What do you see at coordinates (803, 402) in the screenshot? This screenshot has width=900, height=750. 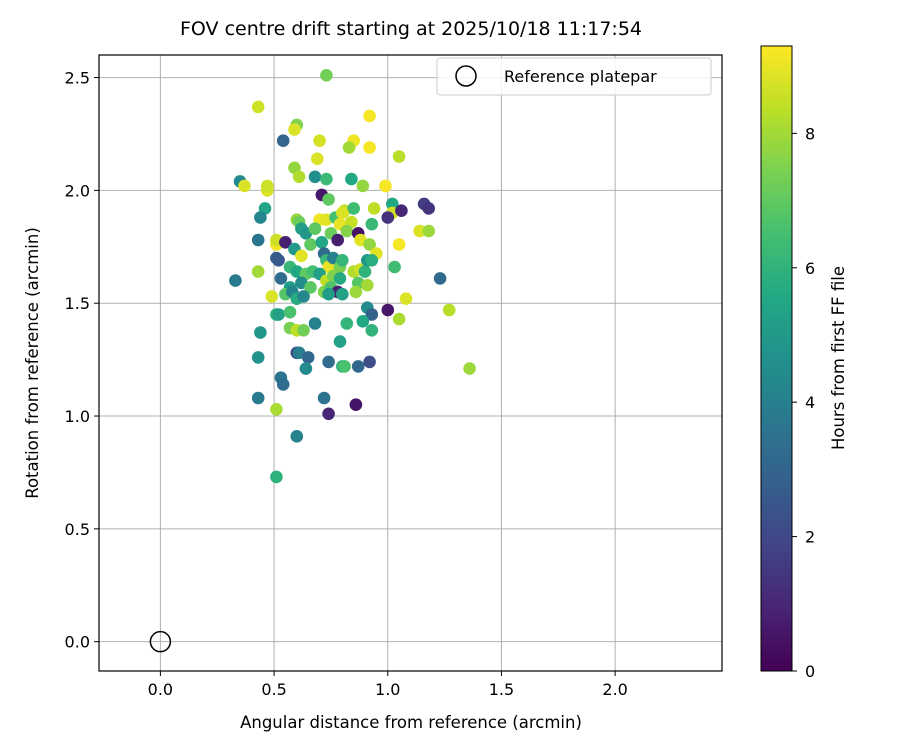 I see `colorbar-ticks: 0 2 4 6 8` at bounding box center [803, 402].